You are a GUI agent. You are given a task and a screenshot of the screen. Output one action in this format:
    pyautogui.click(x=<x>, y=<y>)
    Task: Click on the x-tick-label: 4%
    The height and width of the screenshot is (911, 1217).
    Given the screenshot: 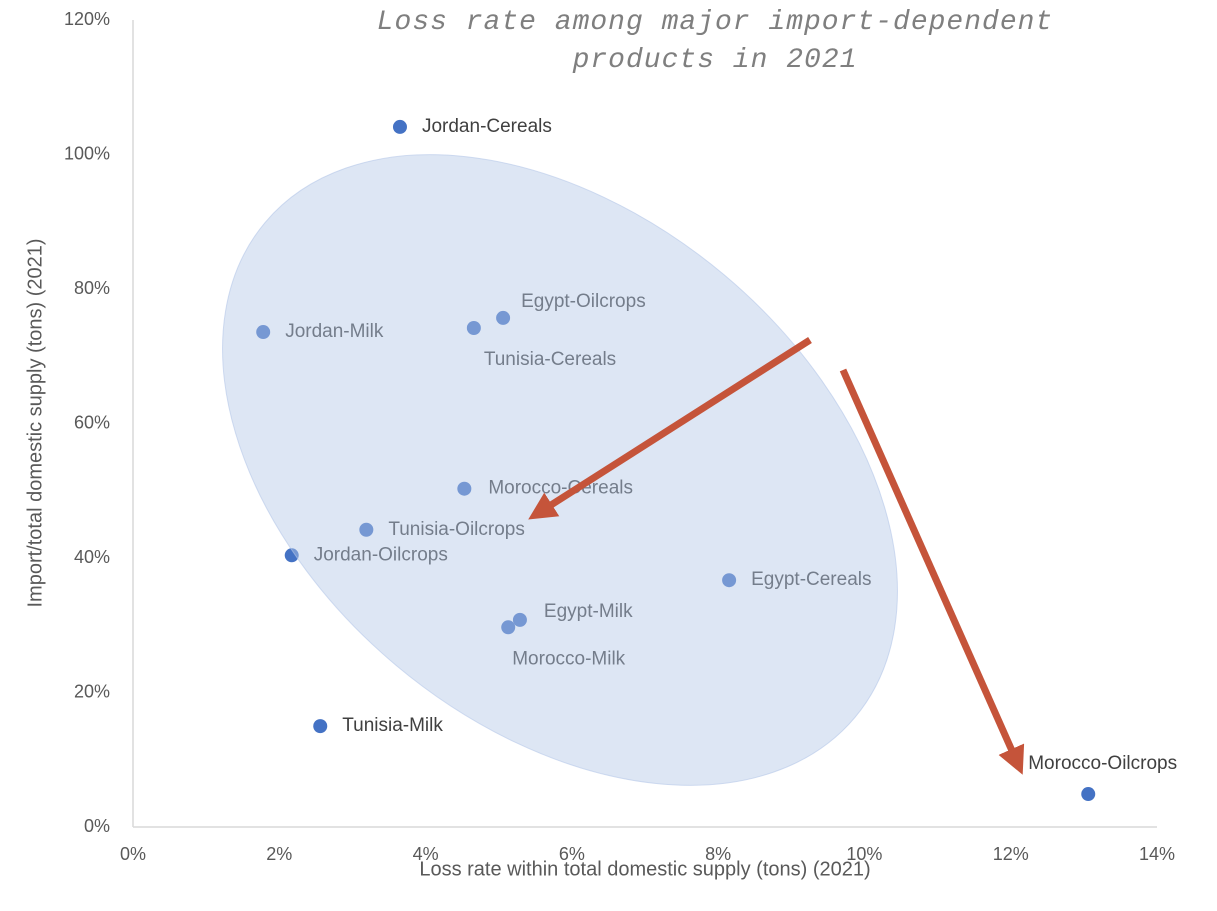 What is the action you would take?
    pyautogui.click(x=426, y=854)
    